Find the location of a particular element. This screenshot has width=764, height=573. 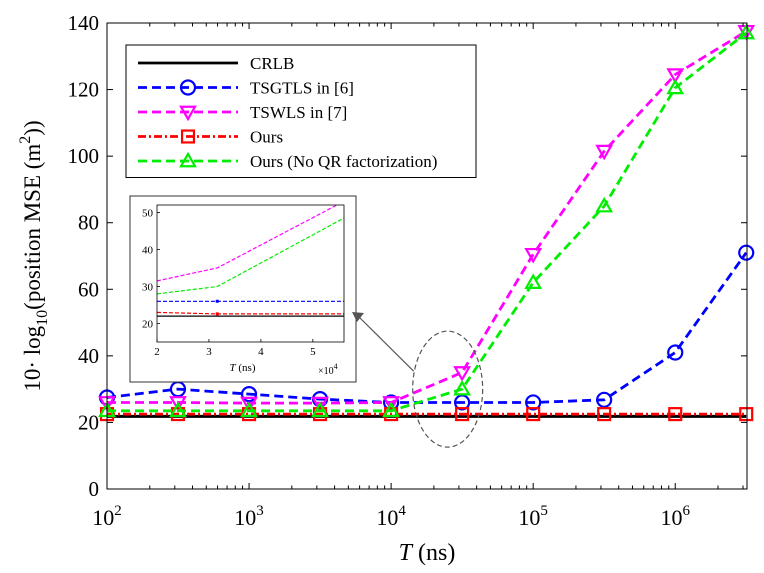

legend-label: TSGTLS in [6] is located at coordinates (302, 88).